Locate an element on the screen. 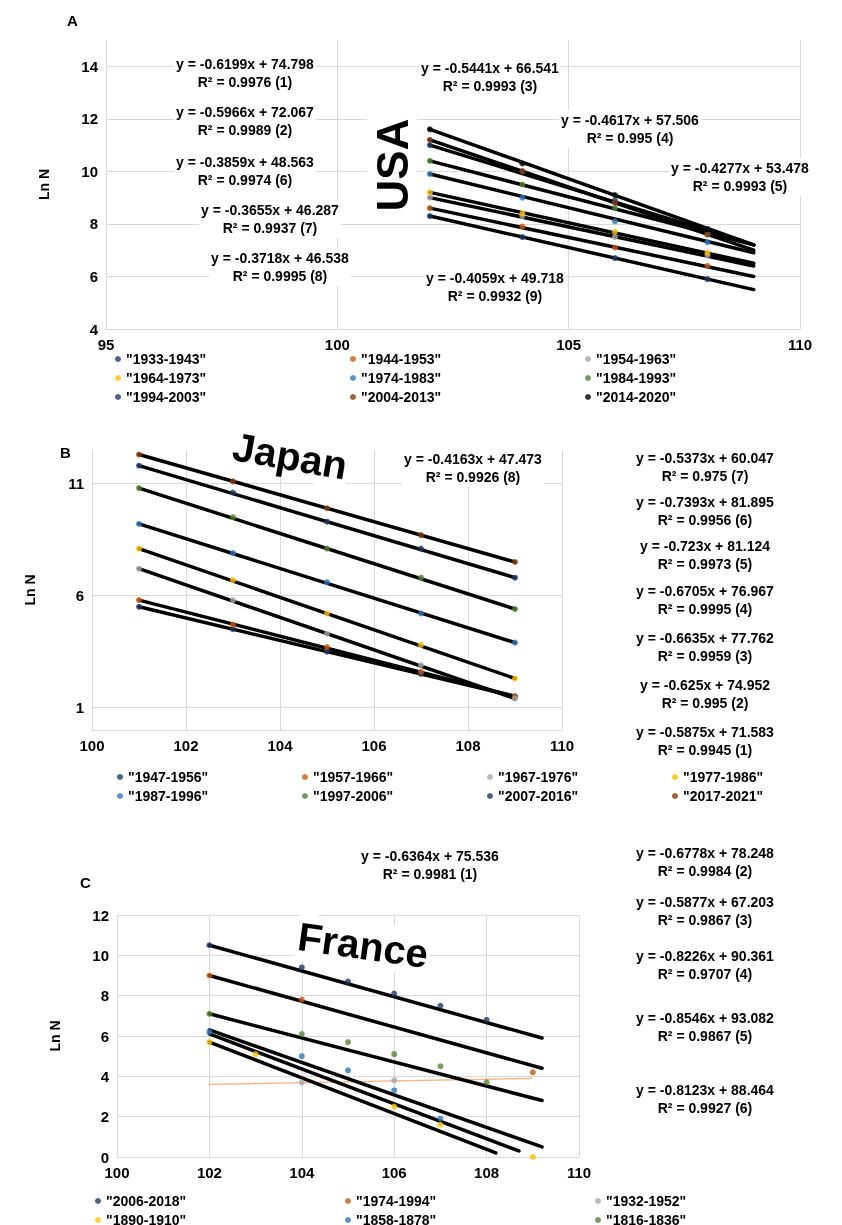 Image resolution: width=842 pixels, height=1225 pixels. text: y = -0.8546x + 93.082 R² = 0.9867 (5) is located at coordinates (705, 1027).